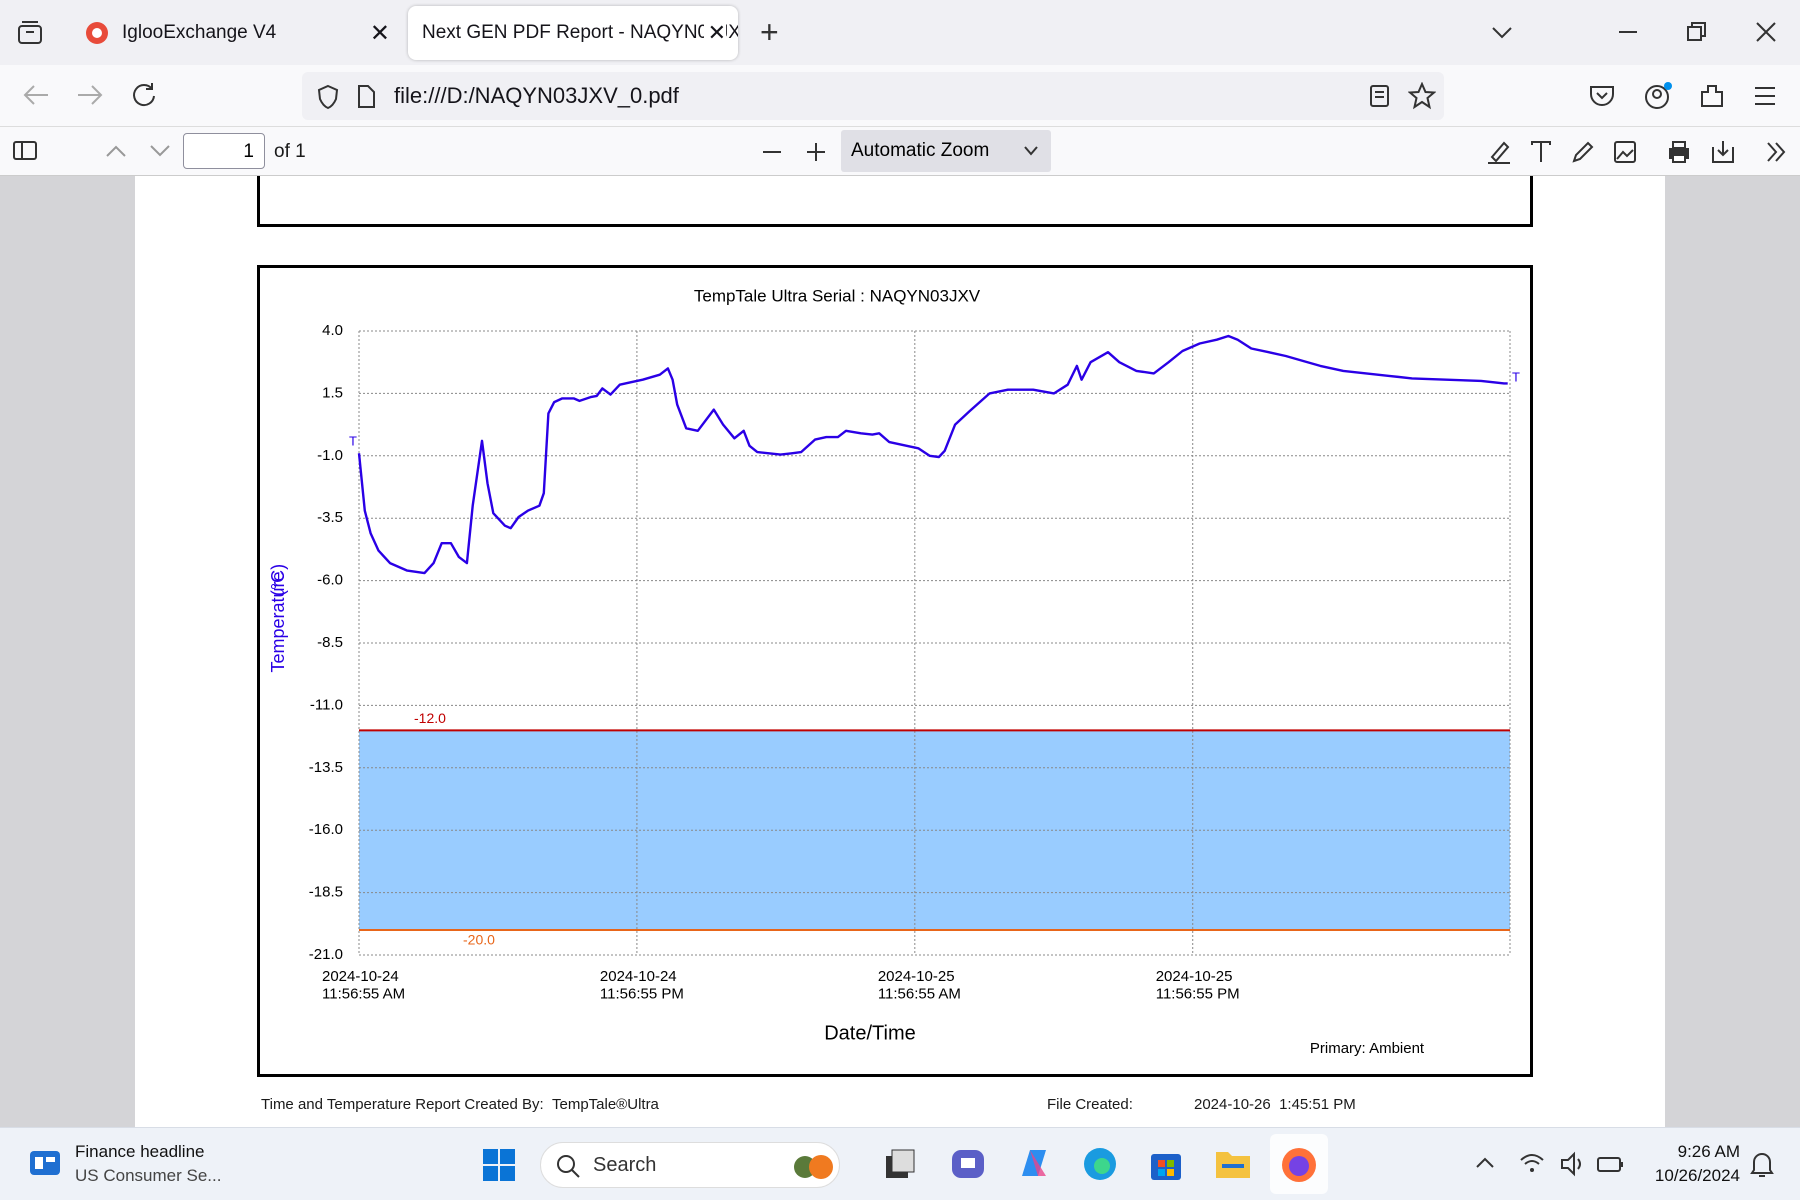  I want to click on restore, so click(1696, 32).